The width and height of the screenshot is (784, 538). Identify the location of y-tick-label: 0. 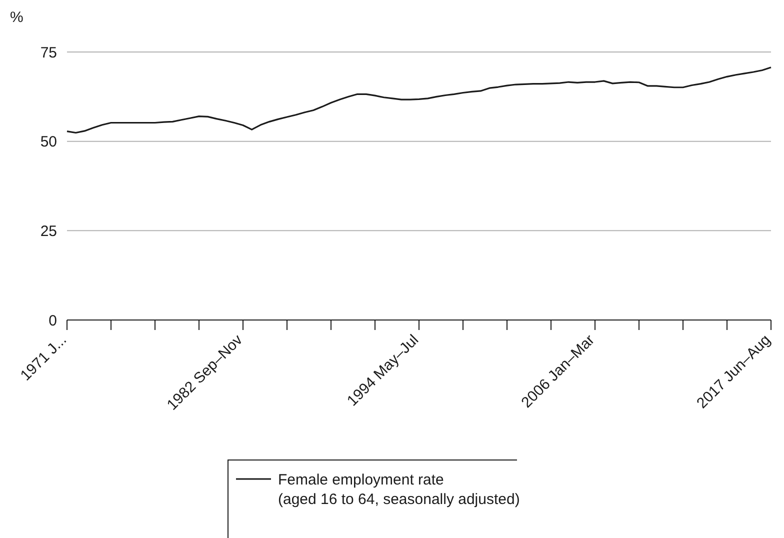
(52, 321).